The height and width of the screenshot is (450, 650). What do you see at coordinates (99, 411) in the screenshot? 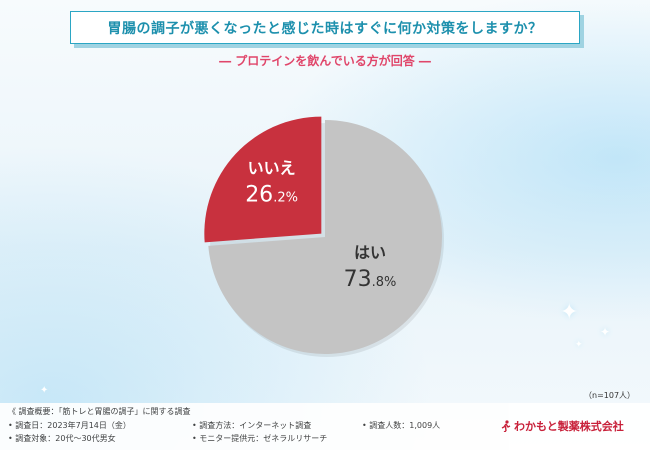
I see `survey-summary: 《 調査概要：「筋トレと胃腸の調子」に関する調査` at bounding box center [99, 411].